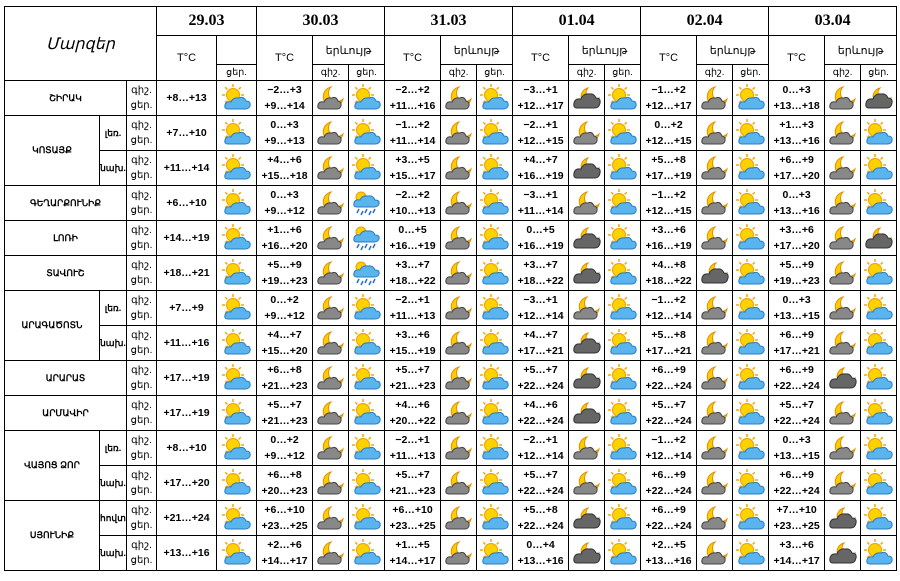 Image resolution: width=900 pixels, height=581 pixels. I want to click on day-temp: +17…+19, so click(668, 176).